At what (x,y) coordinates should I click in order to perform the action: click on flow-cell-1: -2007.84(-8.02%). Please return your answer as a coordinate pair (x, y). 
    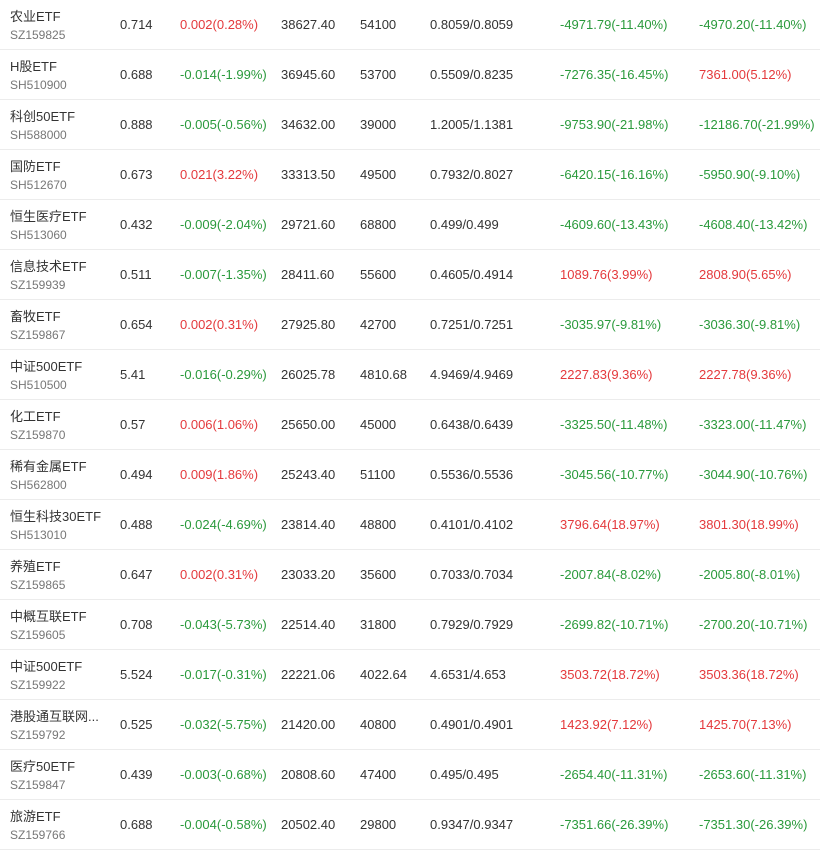
    Looking at the image, I should click on (611, 574).